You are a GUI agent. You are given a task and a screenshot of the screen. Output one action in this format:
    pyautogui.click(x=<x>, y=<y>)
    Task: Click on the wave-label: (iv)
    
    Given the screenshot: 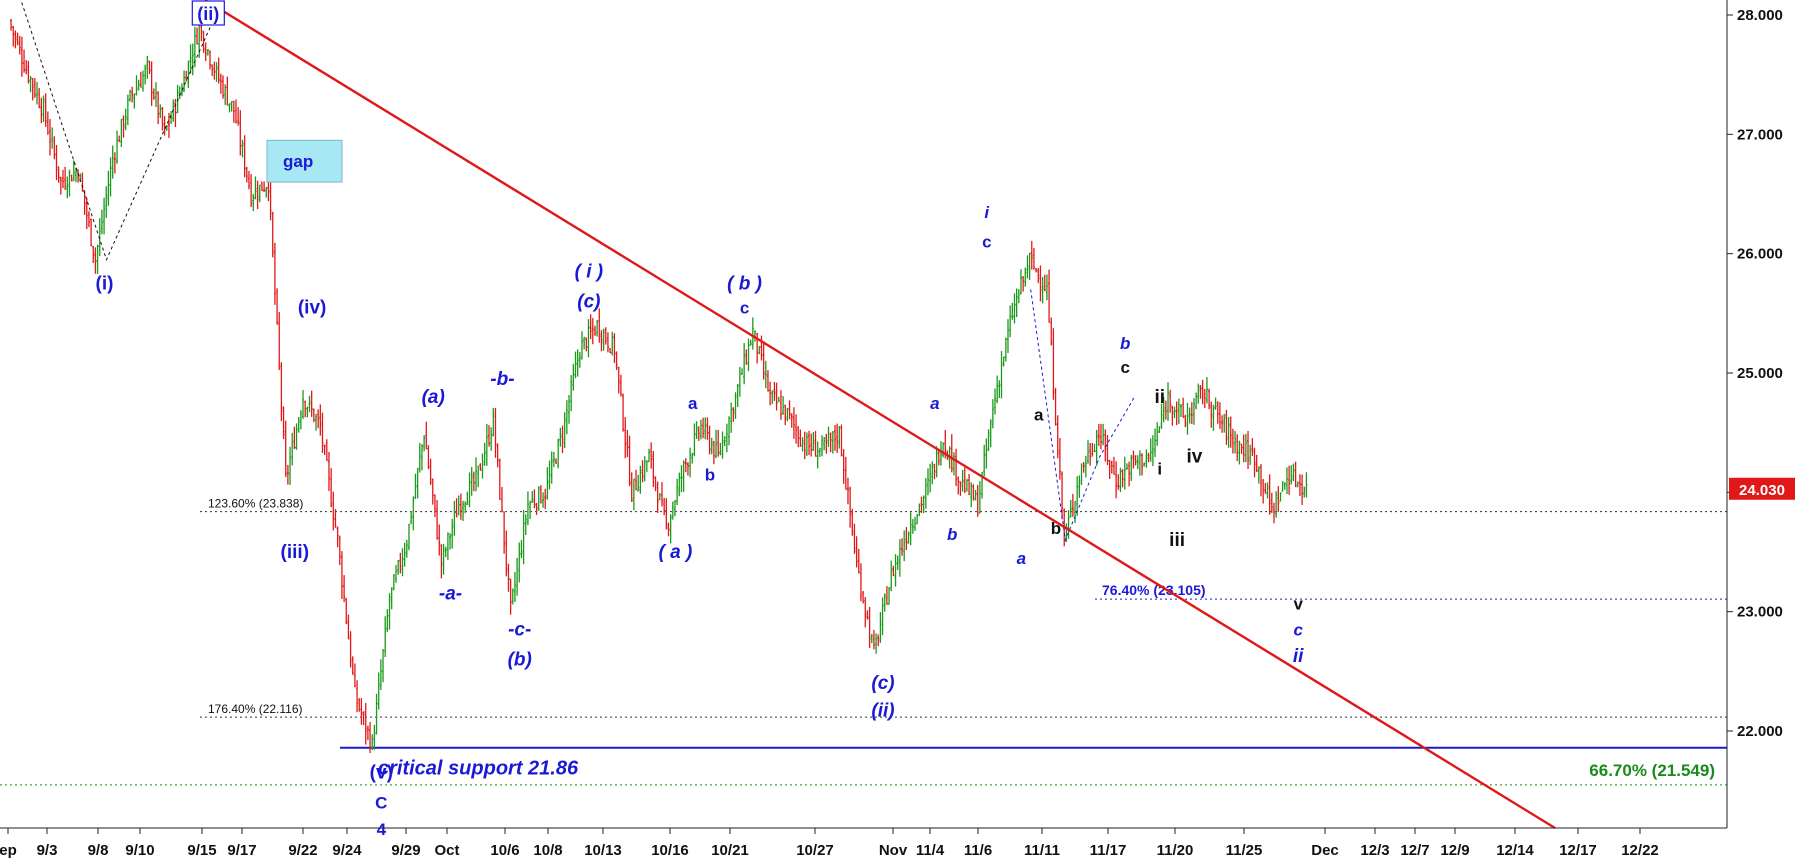 What is the action you would take?
    pyautogui.click(x=312, y=307)
    